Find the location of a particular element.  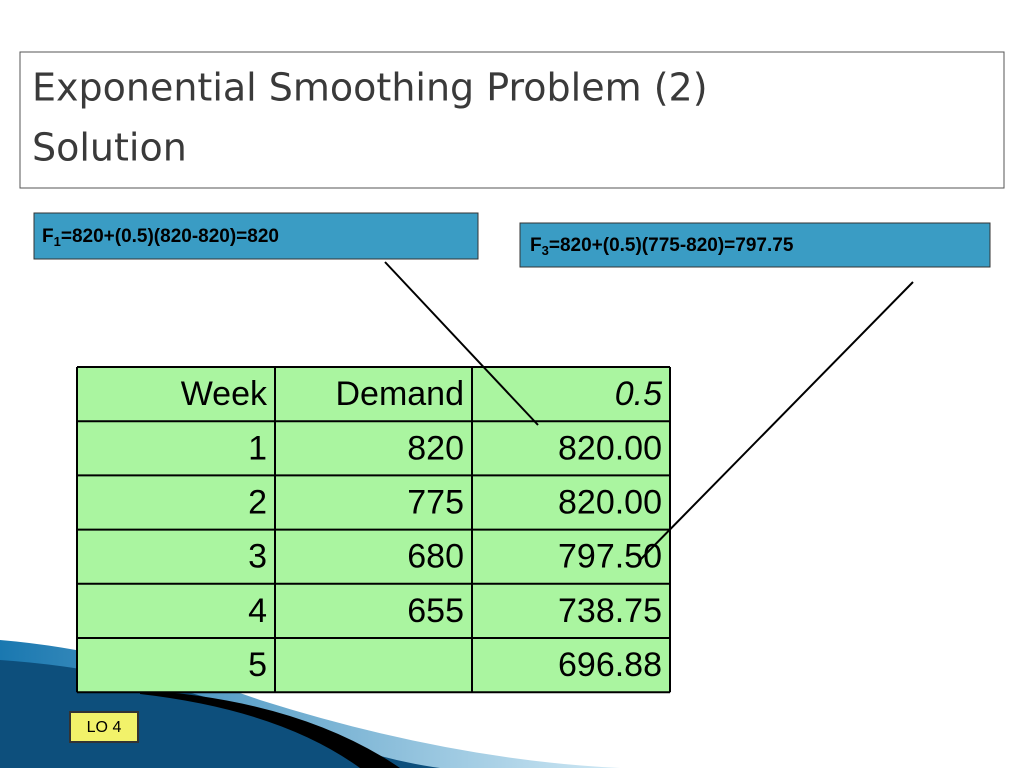

cell: 738.75 is located at coordinates (610, 611).